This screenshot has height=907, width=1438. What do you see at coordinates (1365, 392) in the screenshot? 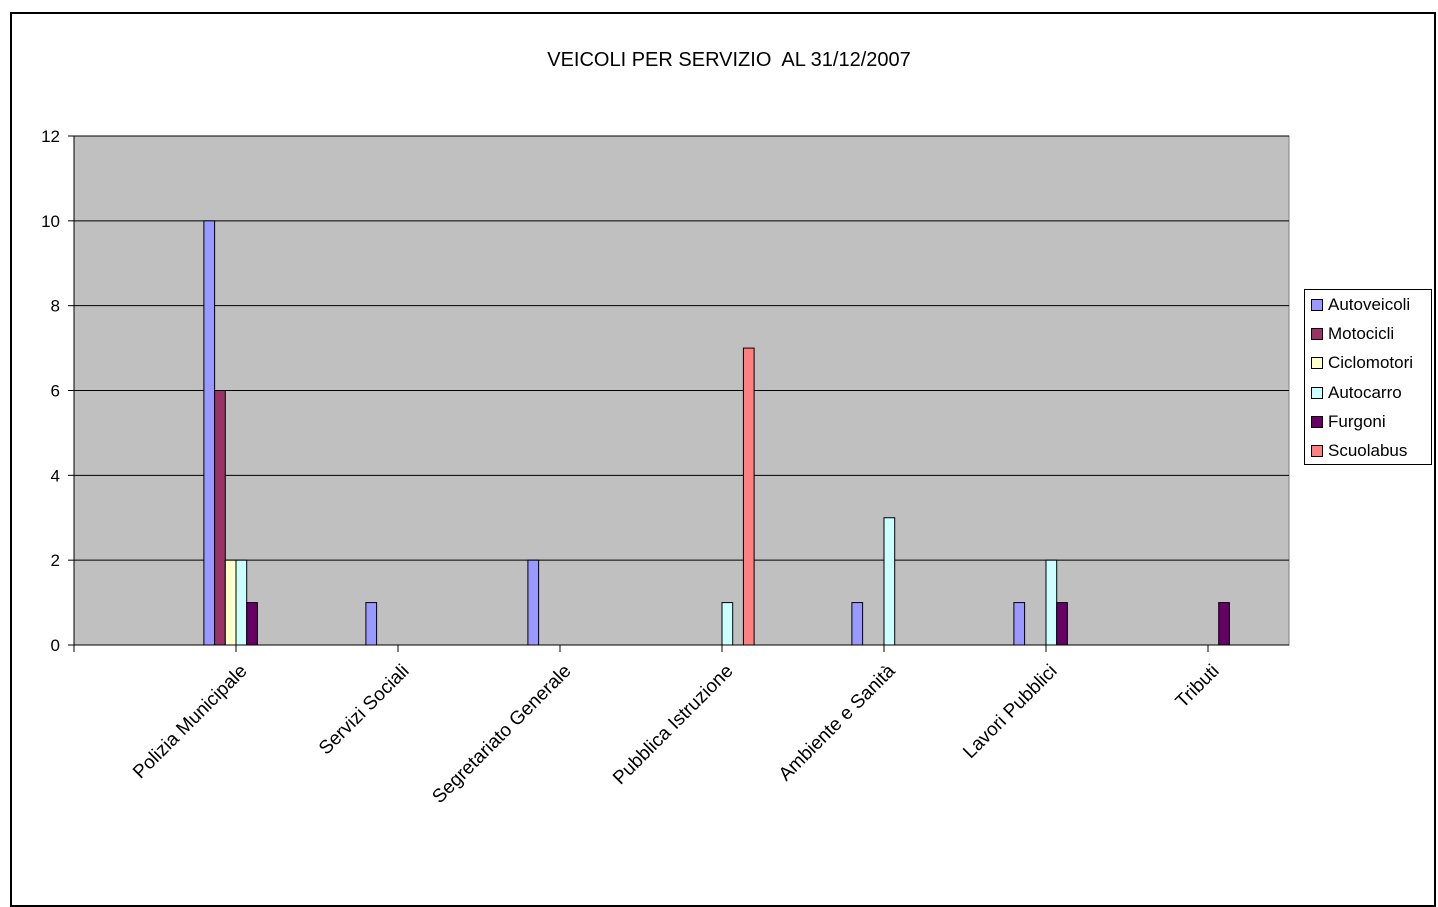
I see `legend-label: Autocarro` at bounding box center [1365, 392].